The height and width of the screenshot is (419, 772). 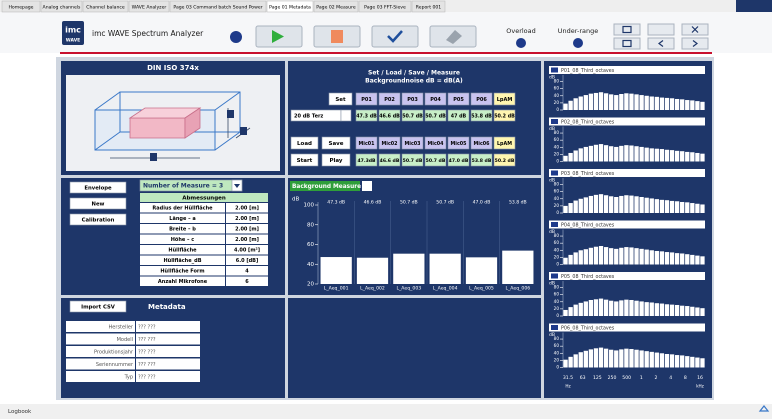 What do you see at coordinates (183, 186) in the screenshot?
I see `measure-select-label: Number of Measure = 3` at bounding box center [183, 186].